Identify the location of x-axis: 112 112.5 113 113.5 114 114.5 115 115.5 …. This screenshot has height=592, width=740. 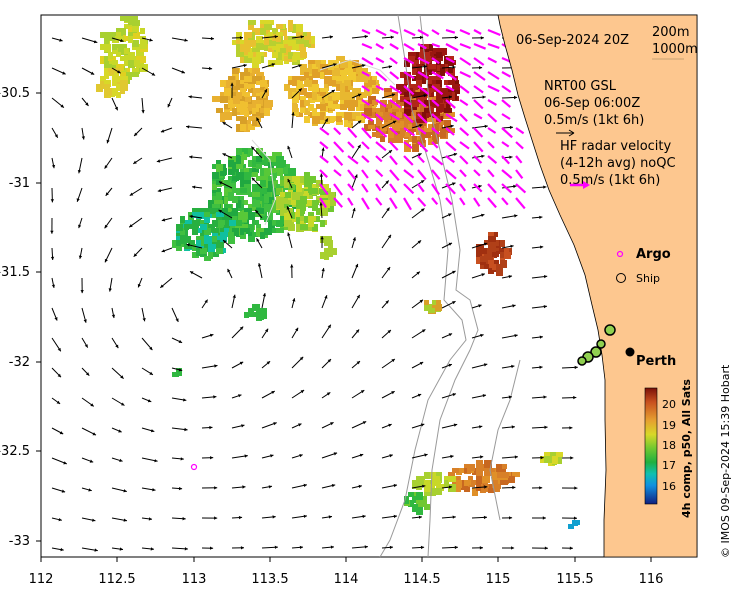
(346, 579).